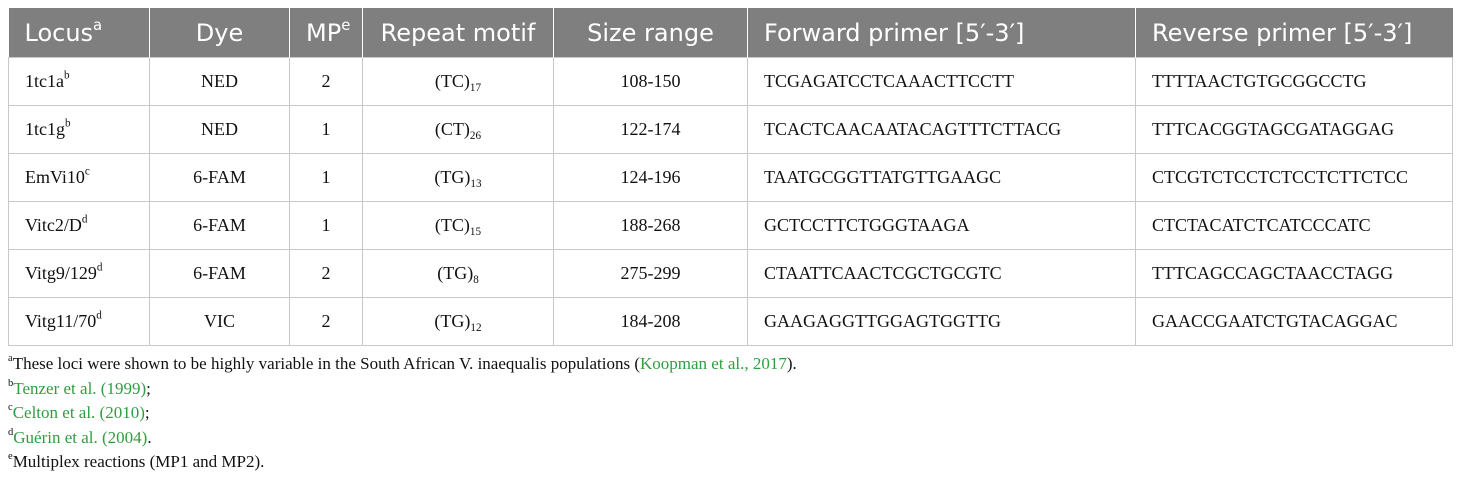  Describe the element at coordinates (98, 24) in the screenshot. I see `footnote-mark: a` at that location.